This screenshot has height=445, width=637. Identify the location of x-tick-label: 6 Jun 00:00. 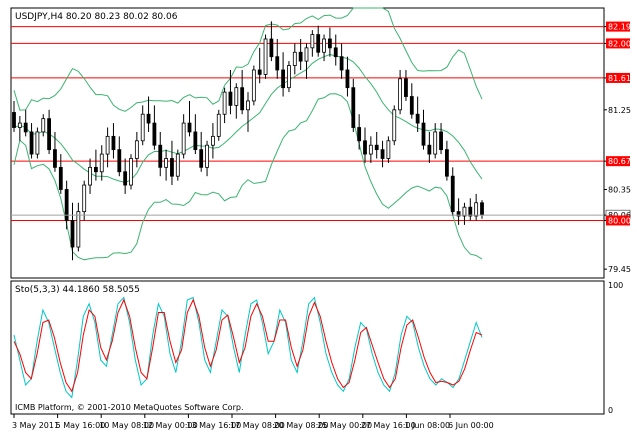
(471, 425).